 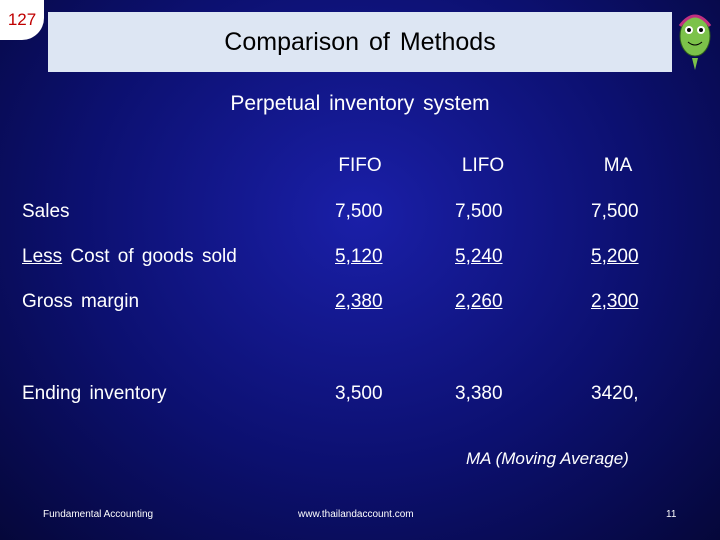 What do you see at coordinates (153, 256) in the screenshot?
I see `row-label-part: Cost of goods sold` at bounding box center [153, 256].